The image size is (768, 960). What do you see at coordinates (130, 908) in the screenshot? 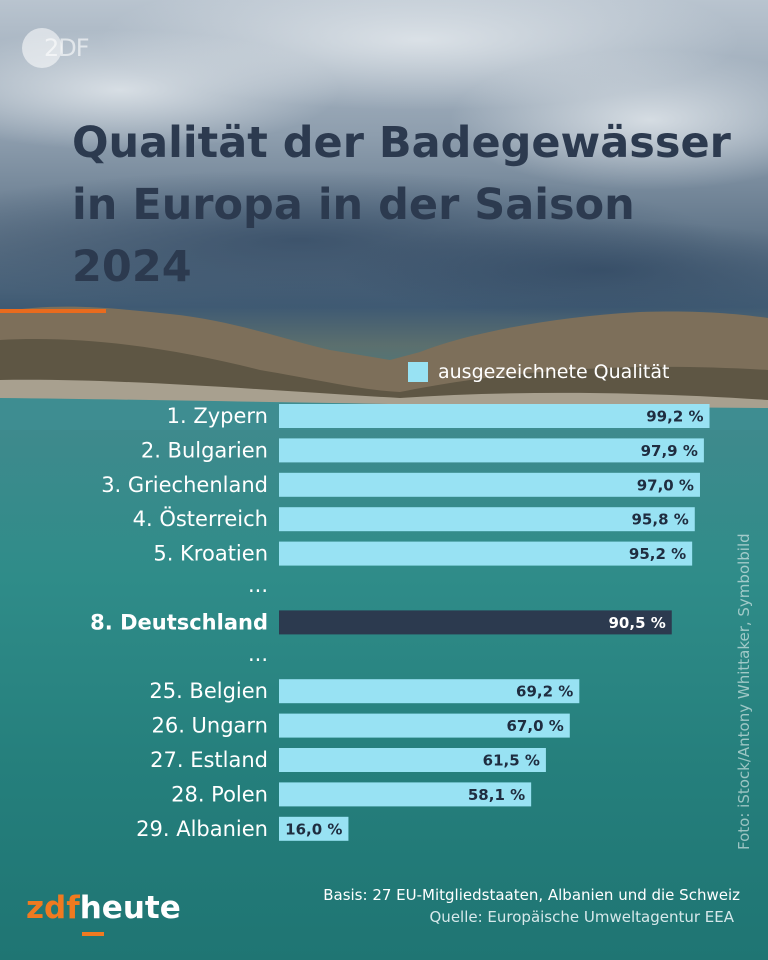
I see `brand-heute: heute` at bounding box center [130, 908].